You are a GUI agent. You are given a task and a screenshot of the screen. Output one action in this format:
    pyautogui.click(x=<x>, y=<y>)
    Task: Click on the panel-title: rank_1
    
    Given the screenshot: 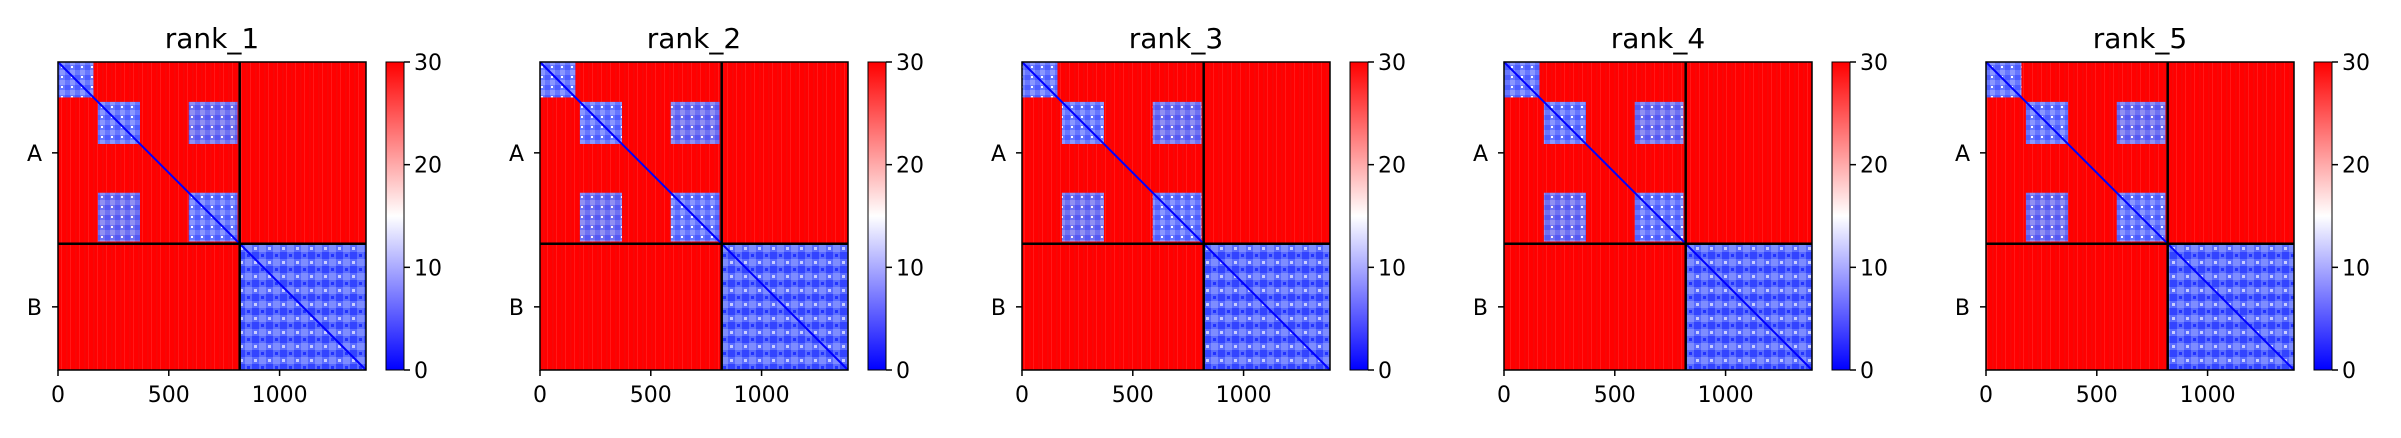 What is the action you would take?
    pyautogui.click(x=212, y=38)
    